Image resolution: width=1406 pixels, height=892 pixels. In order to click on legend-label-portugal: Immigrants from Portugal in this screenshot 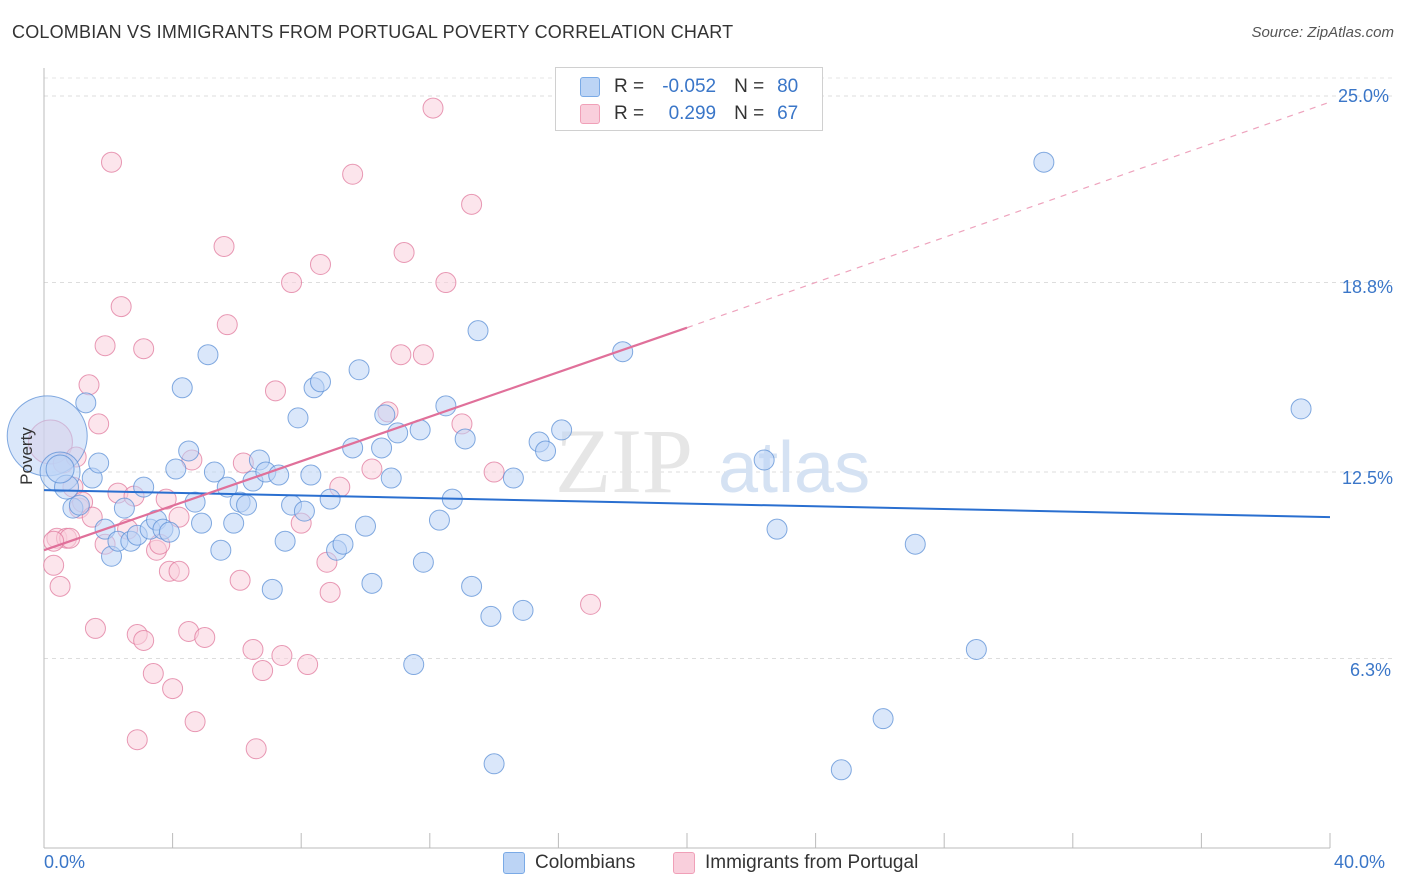, I will do `click(812, 862)`.